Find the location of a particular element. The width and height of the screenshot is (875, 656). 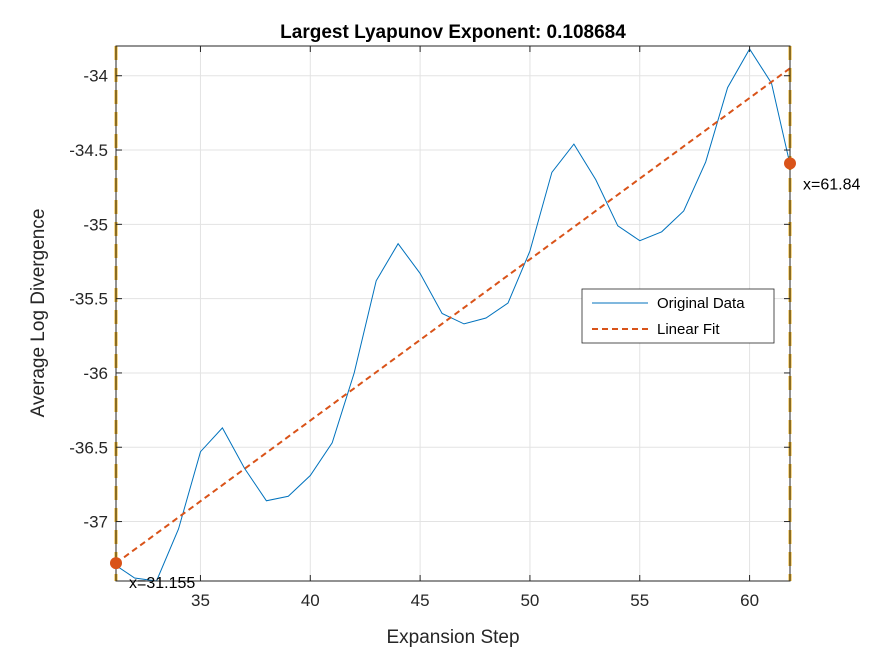

y-tick-label: -34 is located at coordinates (95, 76).